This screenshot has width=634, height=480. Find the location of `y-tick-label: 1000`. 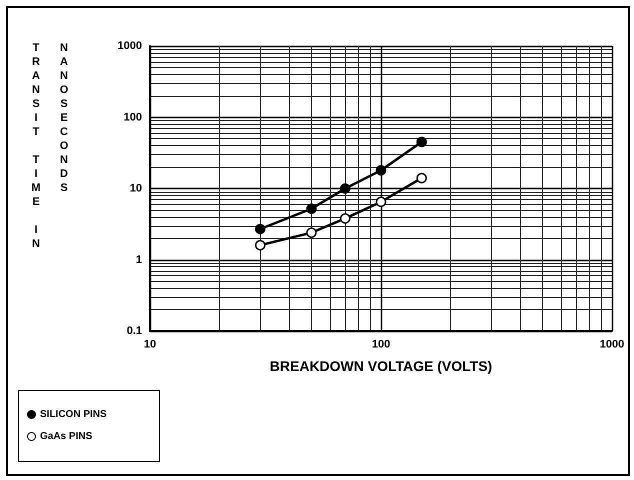

y-tick-label: 1000 is located at coordinates (130, 46).